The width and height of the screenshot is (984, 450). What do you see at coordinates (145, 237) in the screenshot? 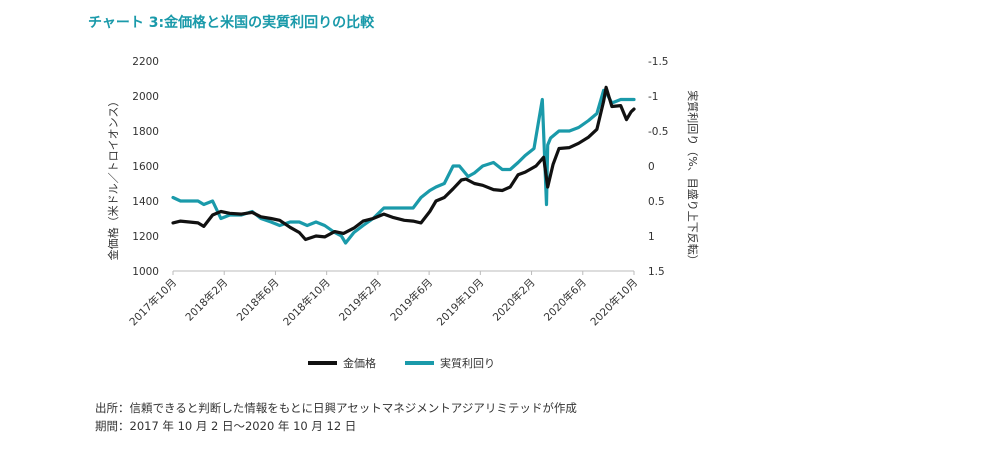
I see `left-tick-label: 1200` at bounding box center [145, 237].